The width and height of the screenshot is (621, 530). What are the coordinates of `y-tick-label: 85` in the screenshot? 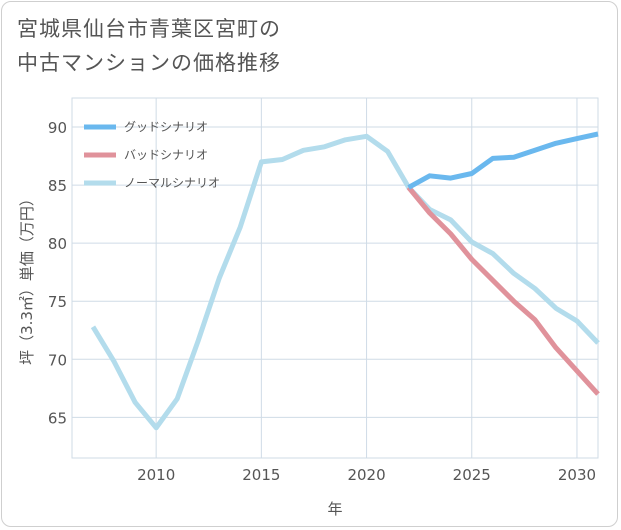 It's located at (57, 186).